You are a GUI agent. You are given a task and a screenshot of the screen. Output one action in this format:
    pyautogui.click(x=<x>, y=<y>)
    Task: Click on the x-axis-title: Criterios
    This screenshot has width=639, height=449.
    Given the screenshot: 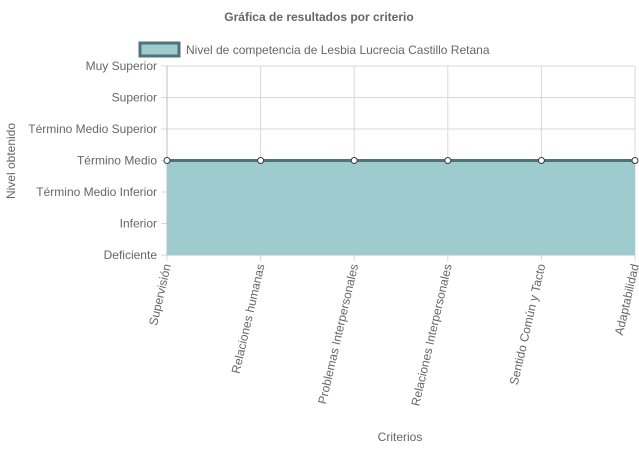 What is the action you would take?
    pyautogui.click(x=400, y=437)
    